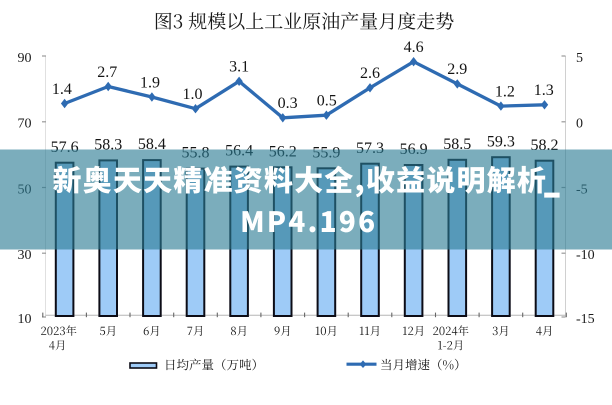  I want to click on svg-text: 58.4, so click(152, 144).